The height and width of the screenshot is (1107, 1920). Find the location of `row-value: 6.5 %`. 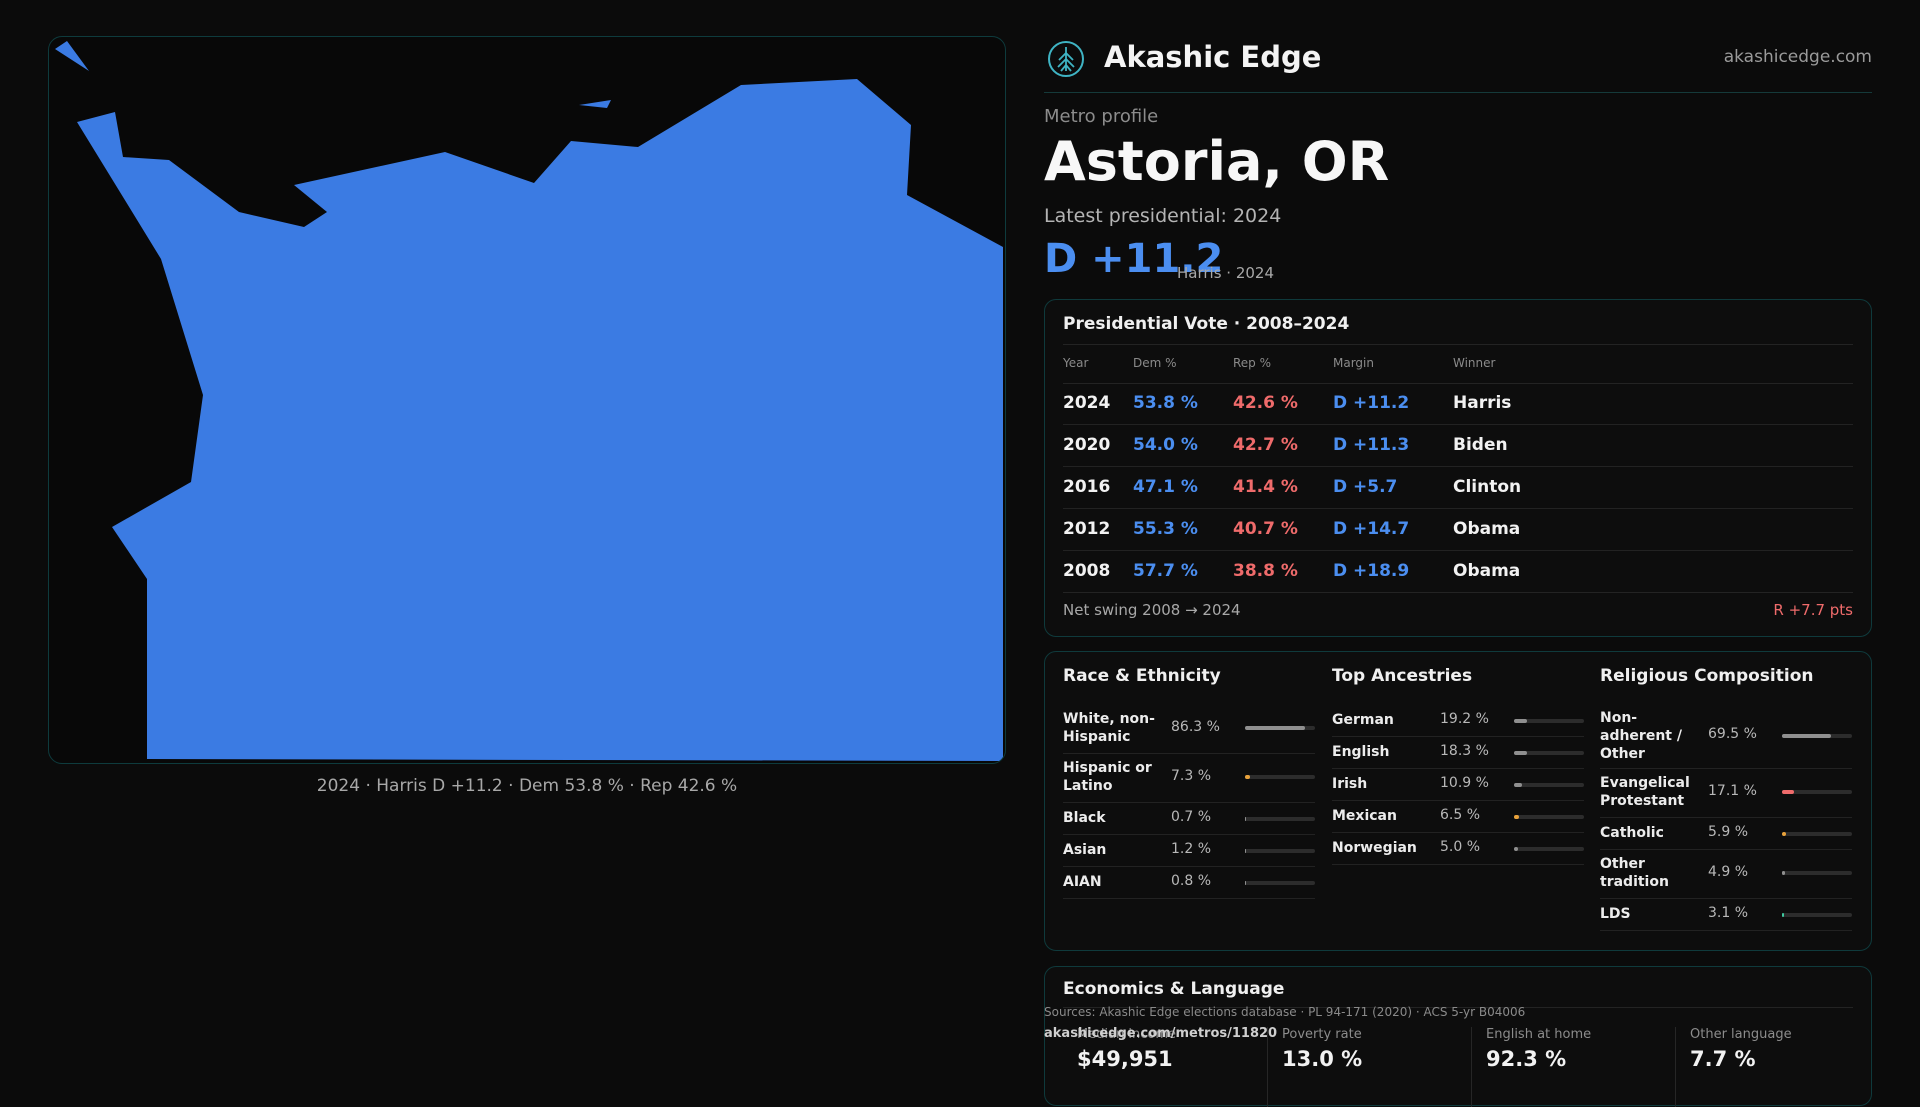

row-value: 6.5 % is located at coordinates (1460, 815).